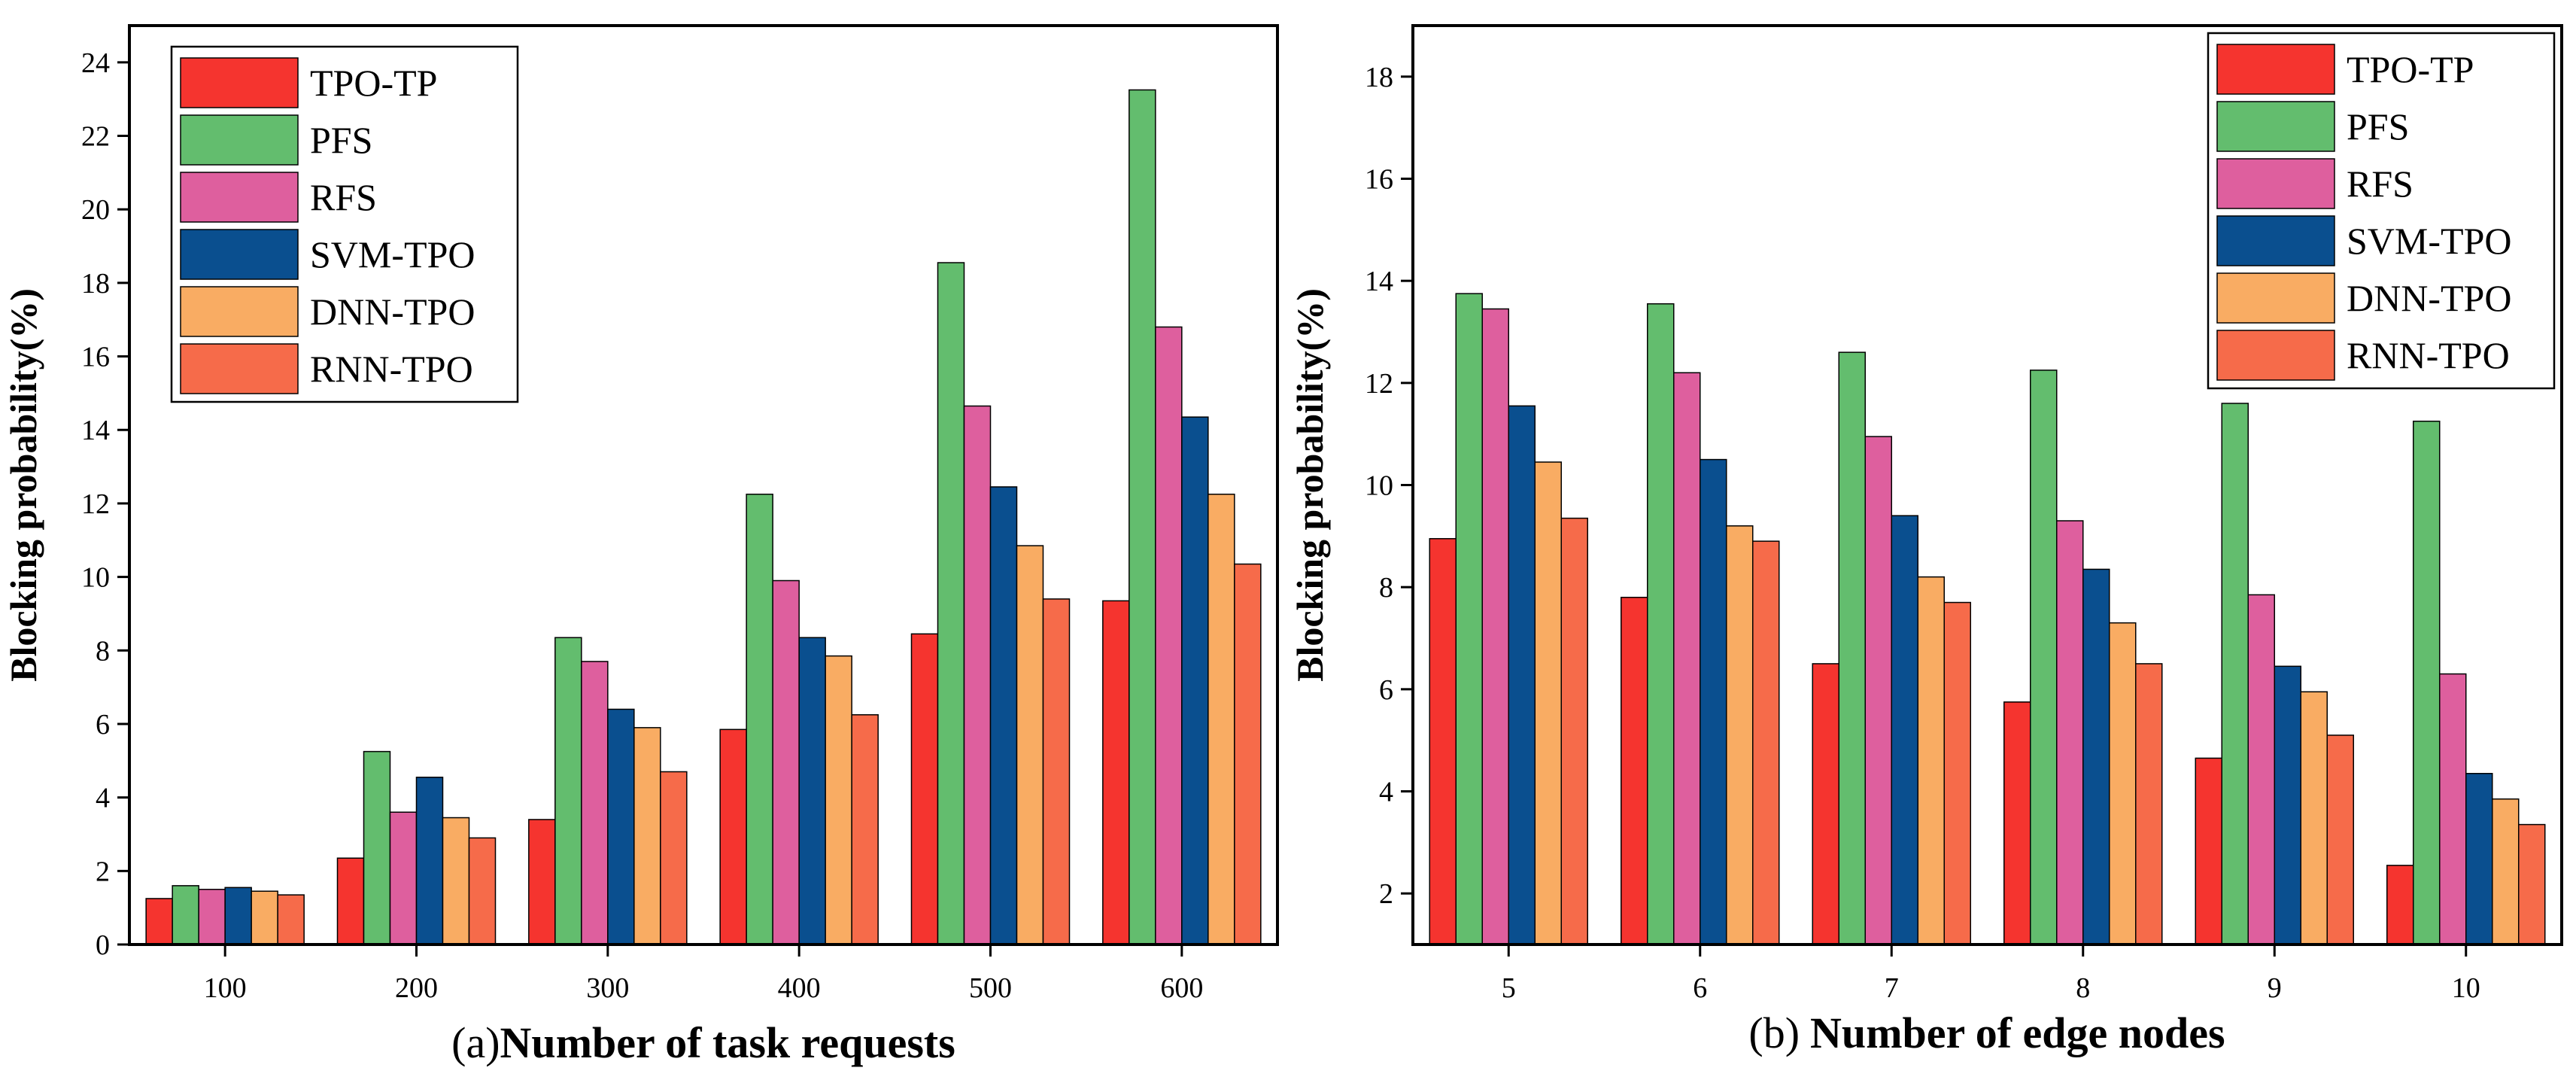 Image resolution: width=2576 pixels, height=1089 pixels. I want to click on legend-swatch-rfs, so click(2275, 183).